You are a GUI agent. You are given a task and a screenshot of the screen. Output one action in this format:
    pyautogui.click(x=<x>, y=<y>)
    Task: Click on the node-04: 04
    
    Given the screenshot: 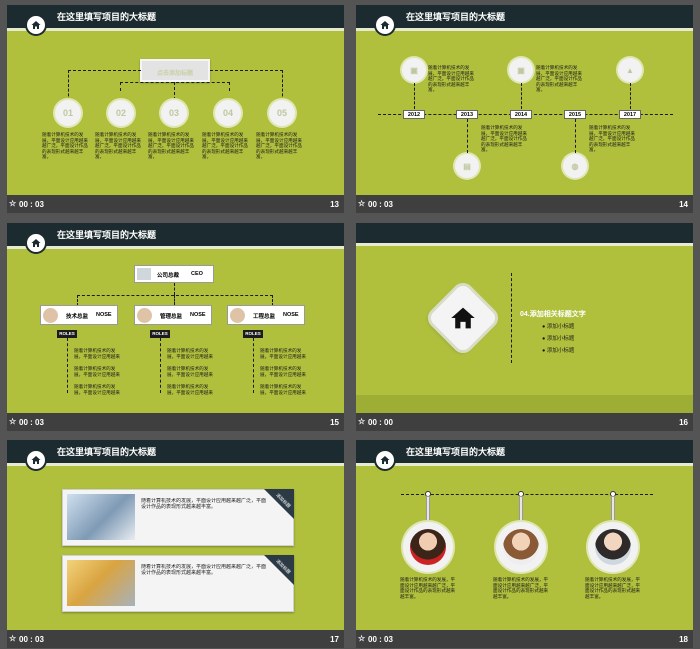 What is the action you would take?
    pyautogui.click(x=228, y=113)
    